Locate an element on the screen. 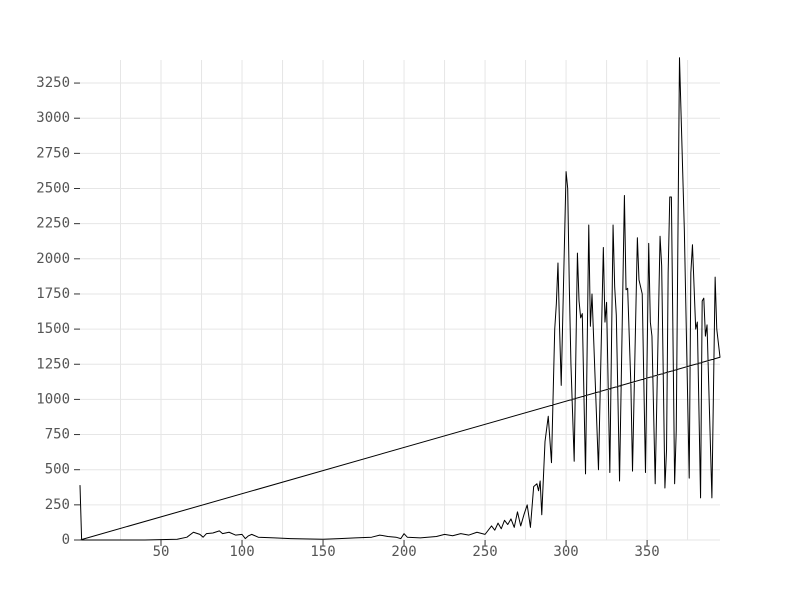  y-tick-label: 3000 is located at coordinates (53, 118).